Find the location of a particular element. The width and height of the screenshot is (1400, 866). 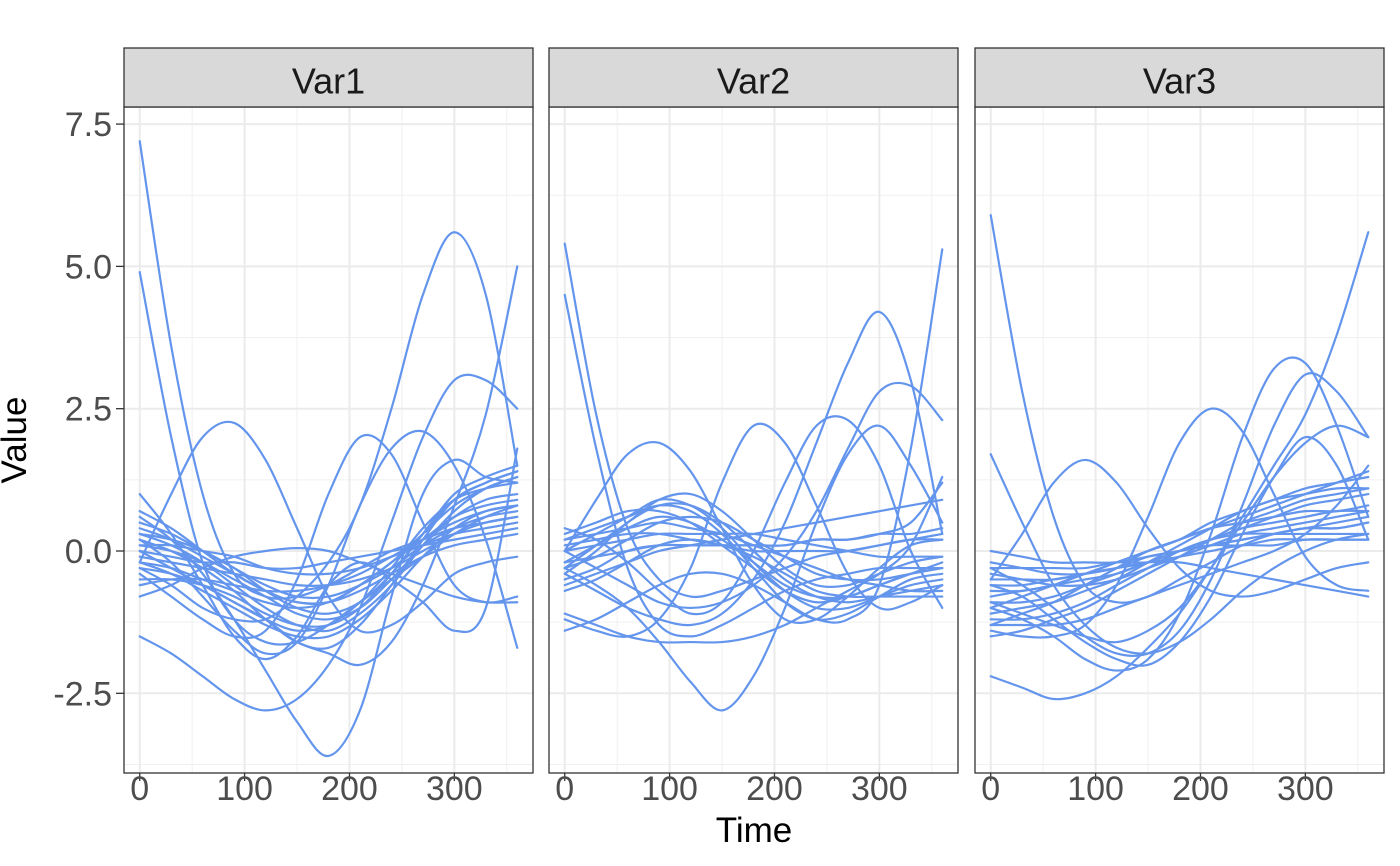

y-tick-label: 2.5 is located at coordinates (88, 410).